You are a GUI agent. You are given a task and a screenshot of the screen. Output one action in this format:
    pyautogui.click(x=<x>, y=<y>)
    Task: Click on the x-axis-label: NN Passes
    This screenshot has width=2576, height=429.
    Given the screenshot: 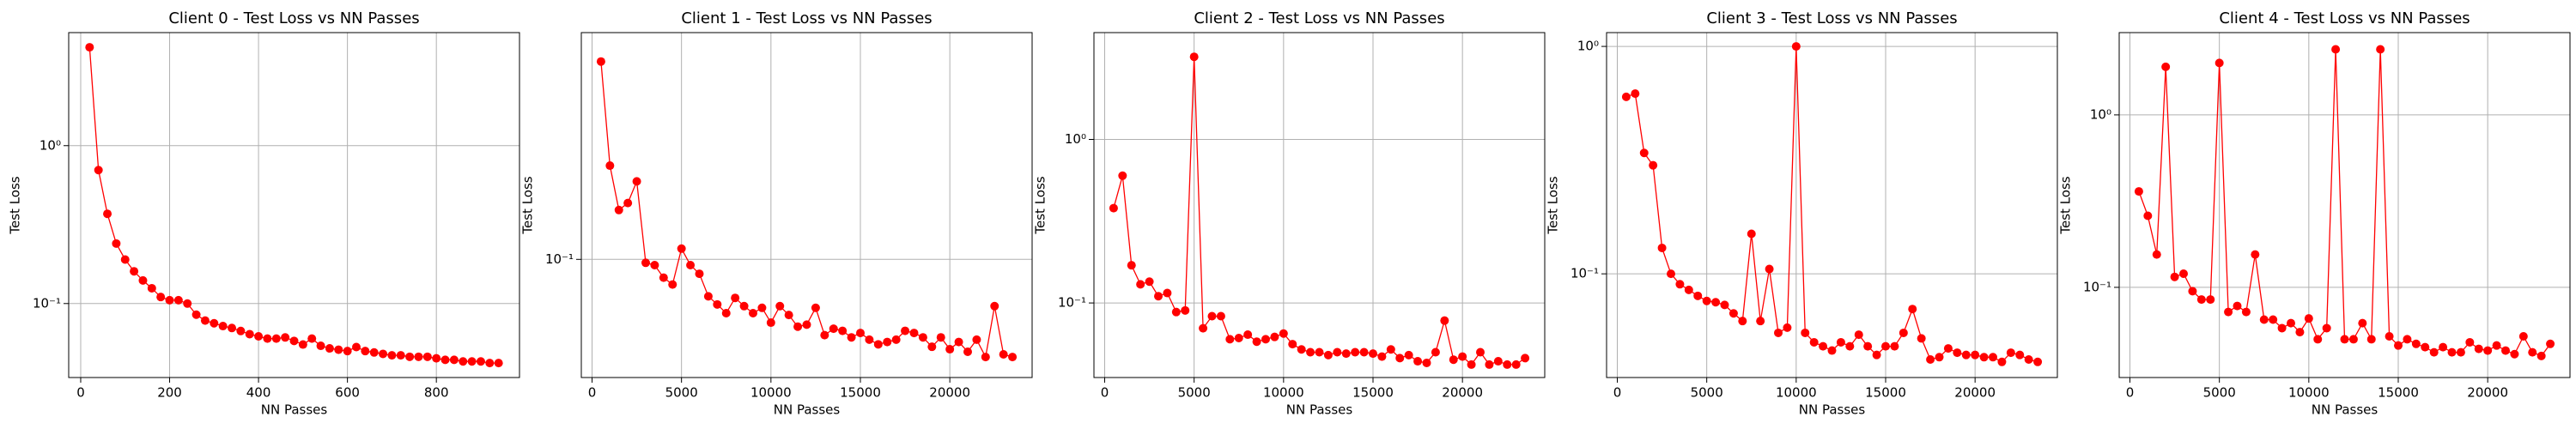 What is the action you would take?
    pyautogui.click(x=294, y=410)
    